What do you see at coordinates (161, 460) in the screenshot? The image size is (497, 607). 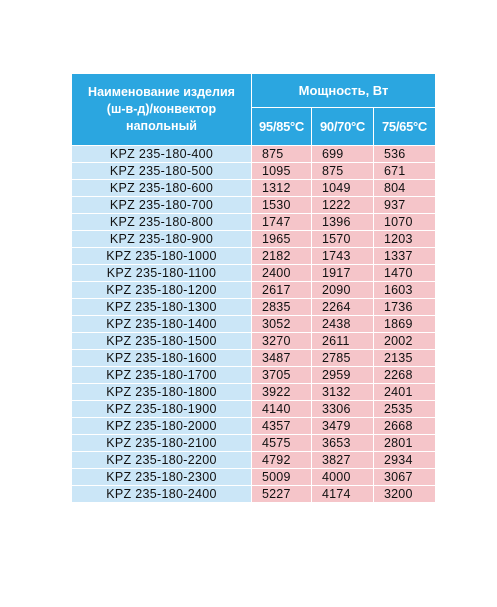 I see `product-name-cell: KPZ 235-180-2200` at bounding box center [161, 460].